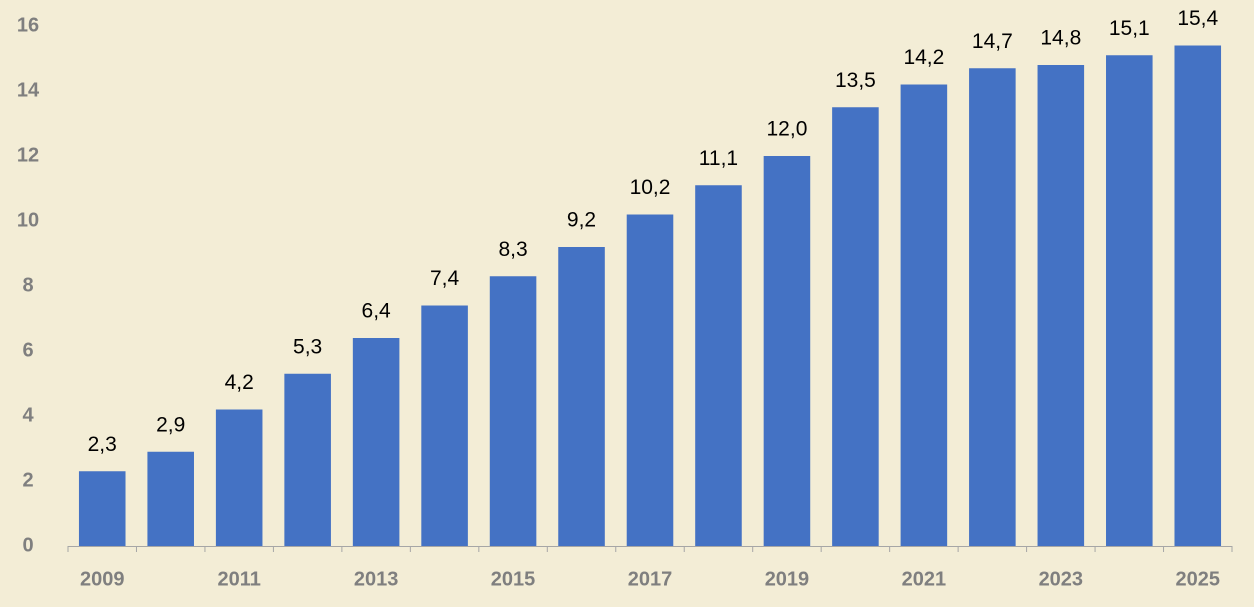 Image resolution: width=1254 pixels, height=607 pixels. Describe the element at coordinates (28, 220) in the screenshot. I see `y-tick-label: 10` at that location.